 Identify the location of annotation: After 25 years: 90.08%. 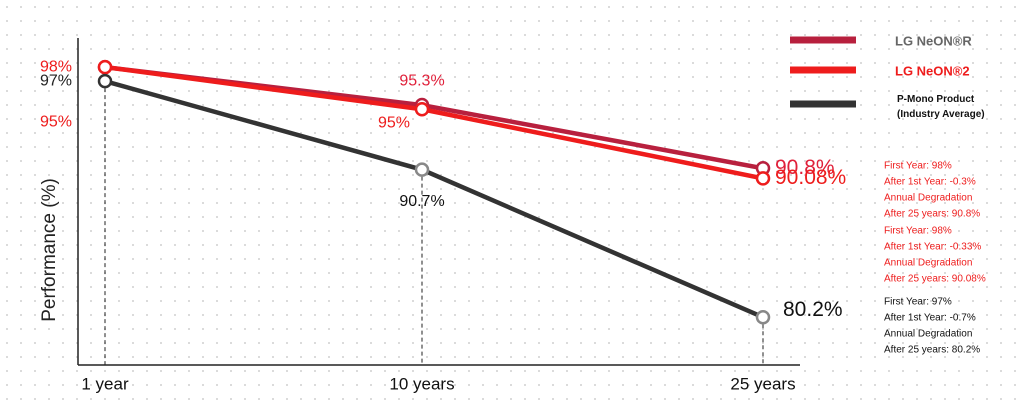
(935, 279).